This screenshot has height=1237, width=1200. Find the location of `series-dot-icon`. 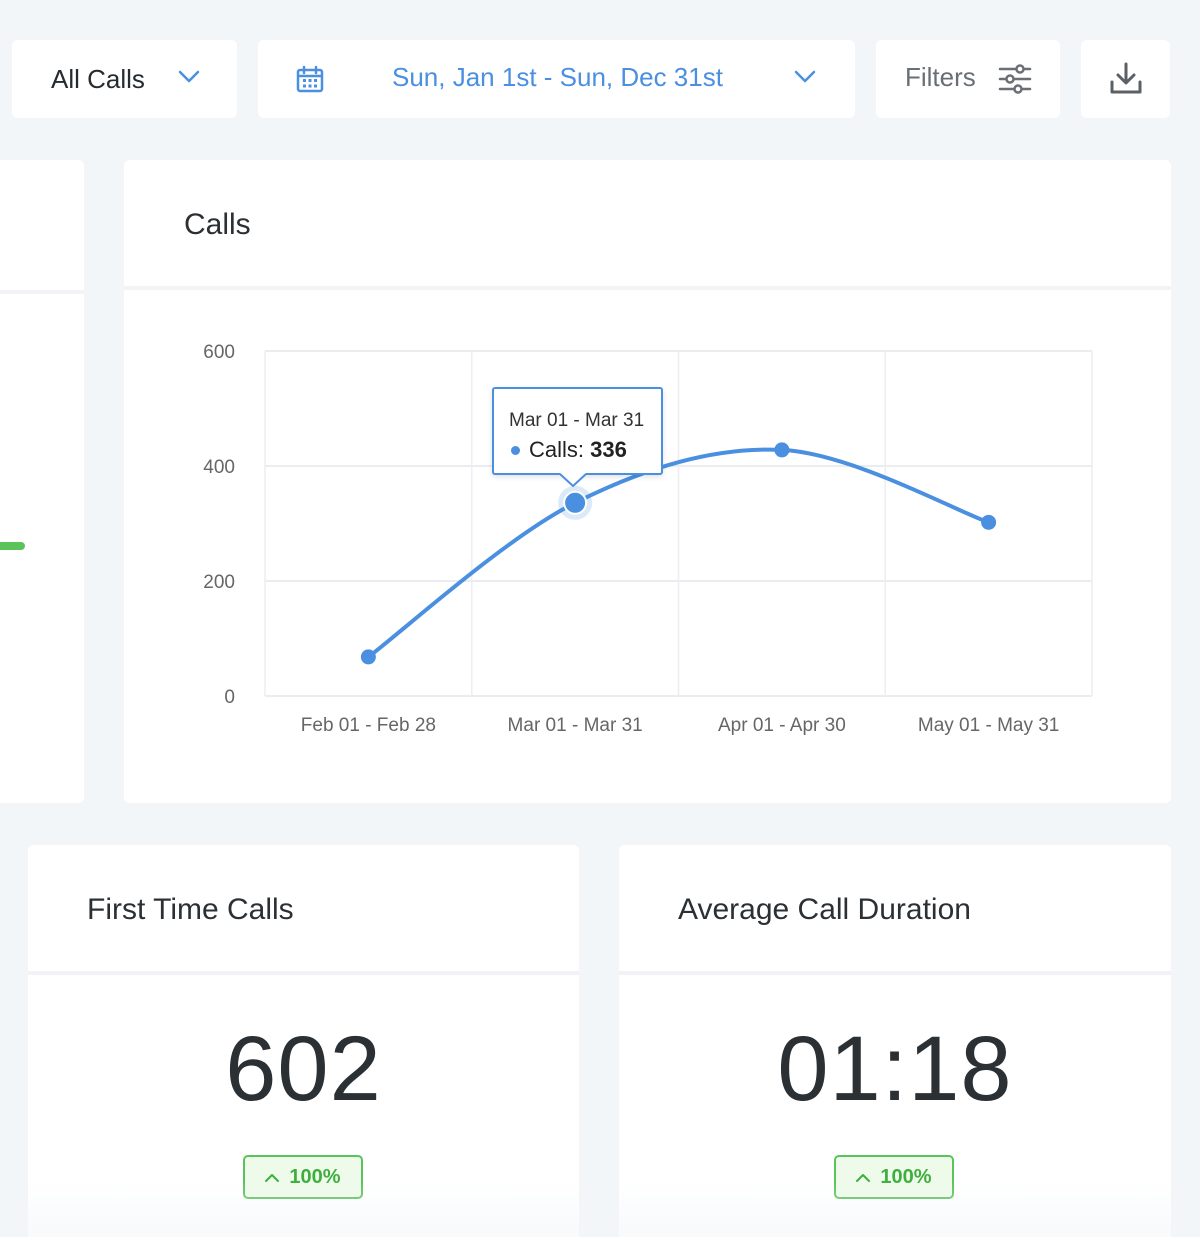

series-dot-icon is located at coordinates (515, 450).